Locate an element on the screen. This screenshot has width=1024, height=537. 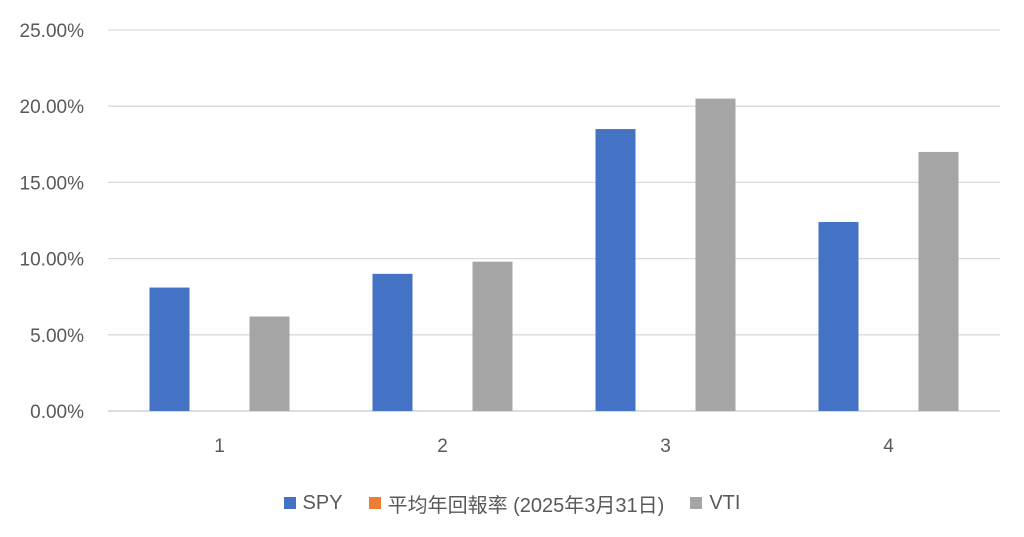
x-axis: 1 2 3 4 is located at coordinates (554, 446).